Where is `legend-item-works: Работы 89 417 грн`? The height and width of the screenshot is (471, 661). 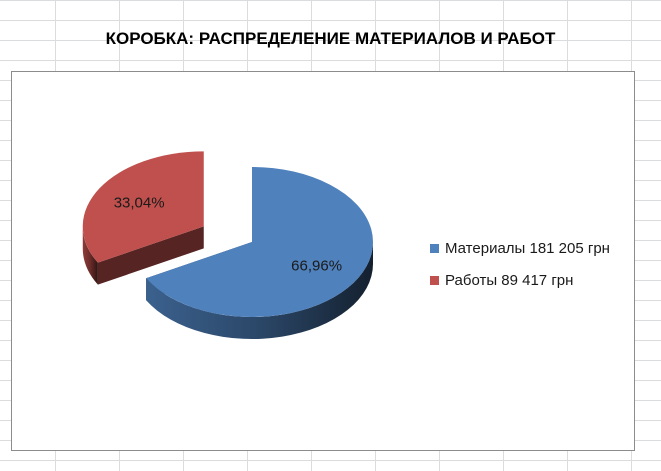
legend-item-works: Работы 89 417 грн is located at coordinates (520, 280).